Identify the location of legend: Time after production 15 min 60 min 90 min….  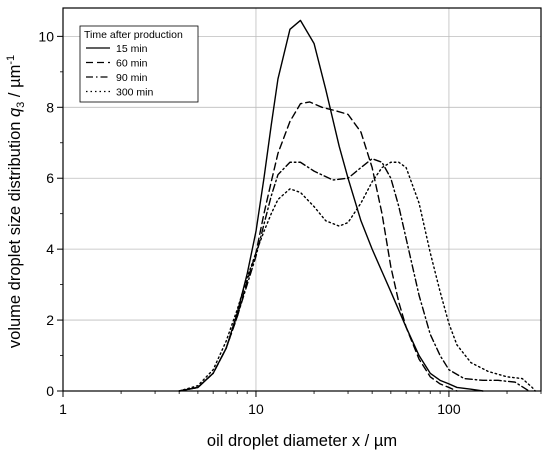
(139, 64).